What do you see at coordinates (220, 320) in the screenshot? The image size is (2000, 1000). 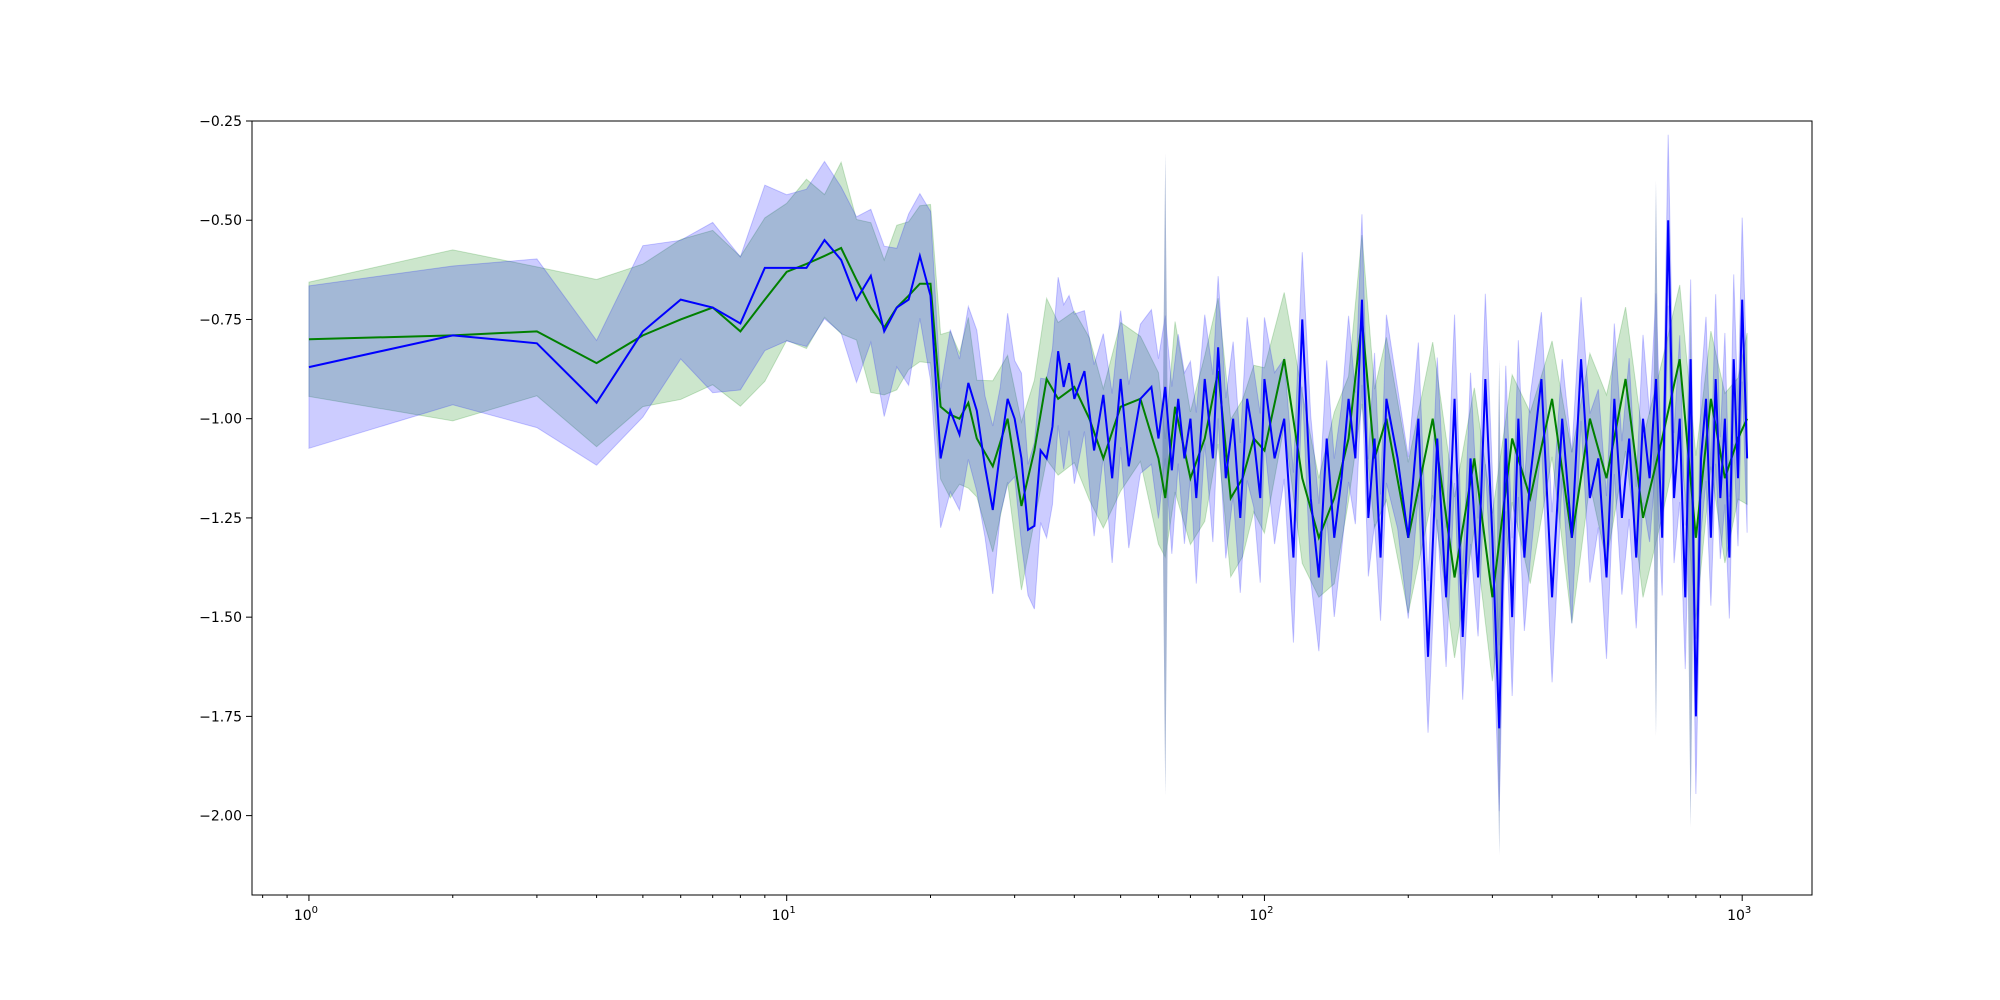 I see `y-tick-label: −0.75` at bounding box center [220, 320].